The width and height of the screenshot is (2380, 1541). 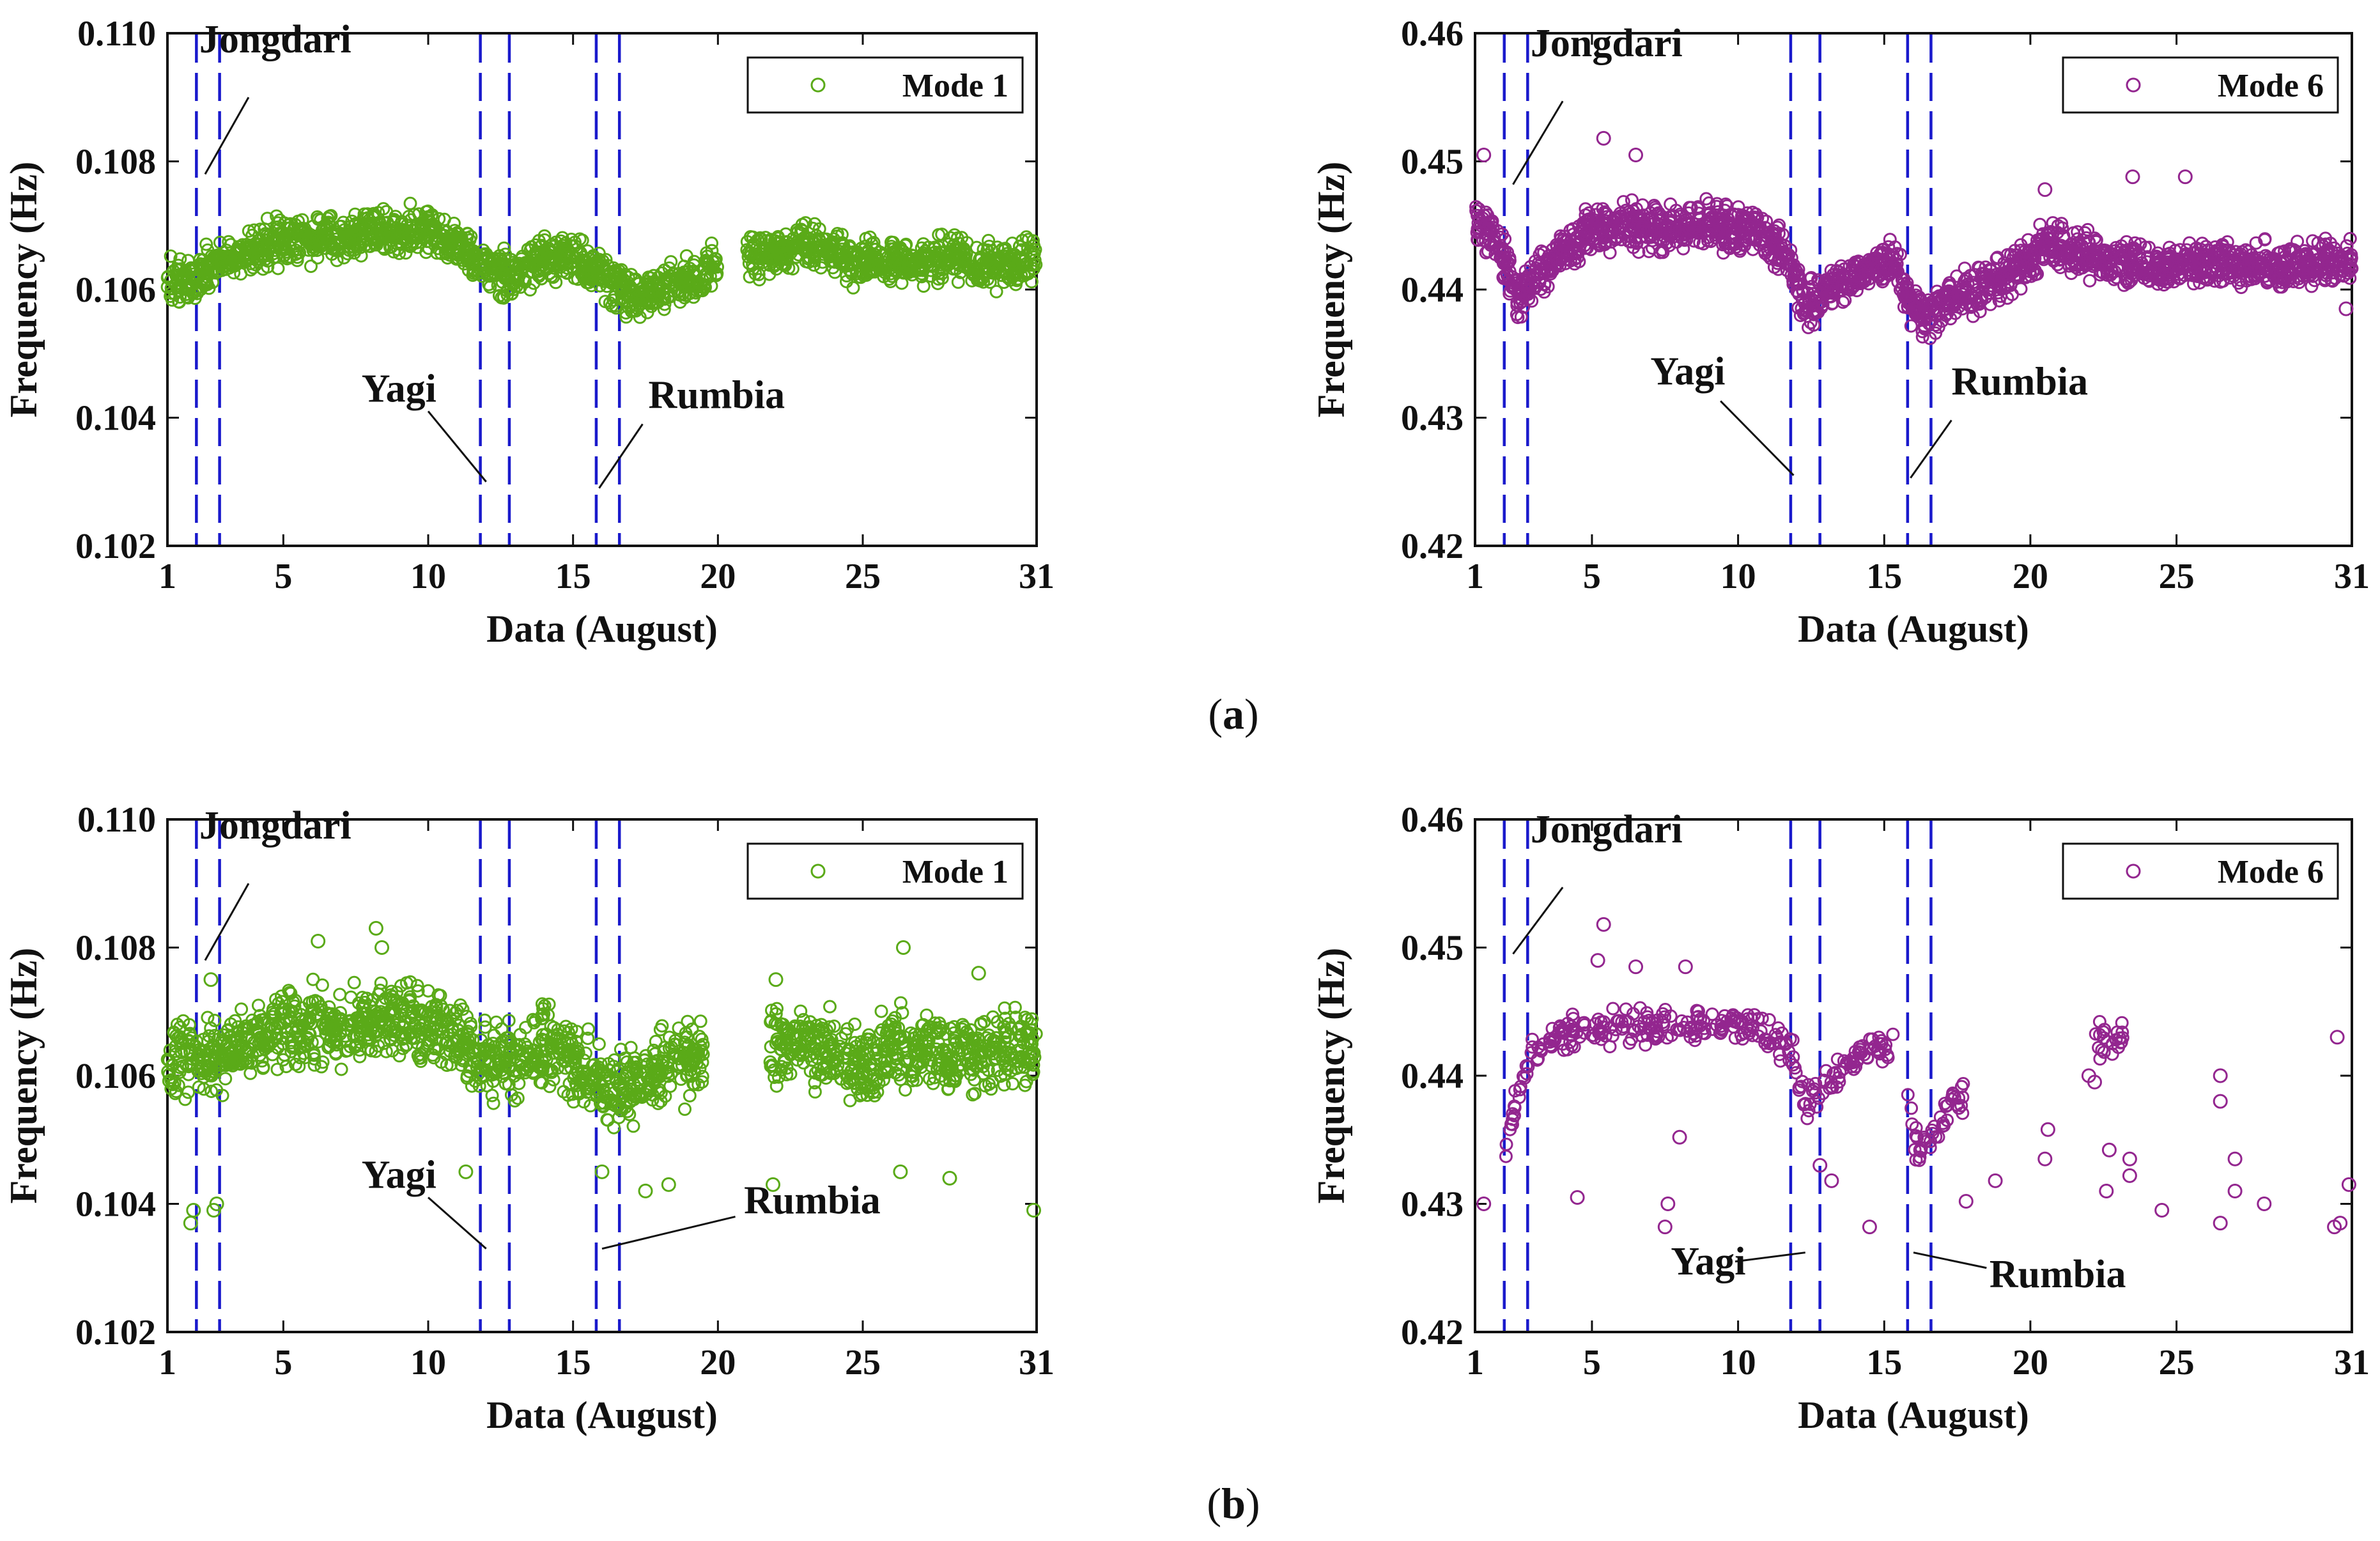 What do you see at coordinates (1432, 418) in the screenshot?
I see `y-tick-label: 0.43` at bounding box center [1432, 418].